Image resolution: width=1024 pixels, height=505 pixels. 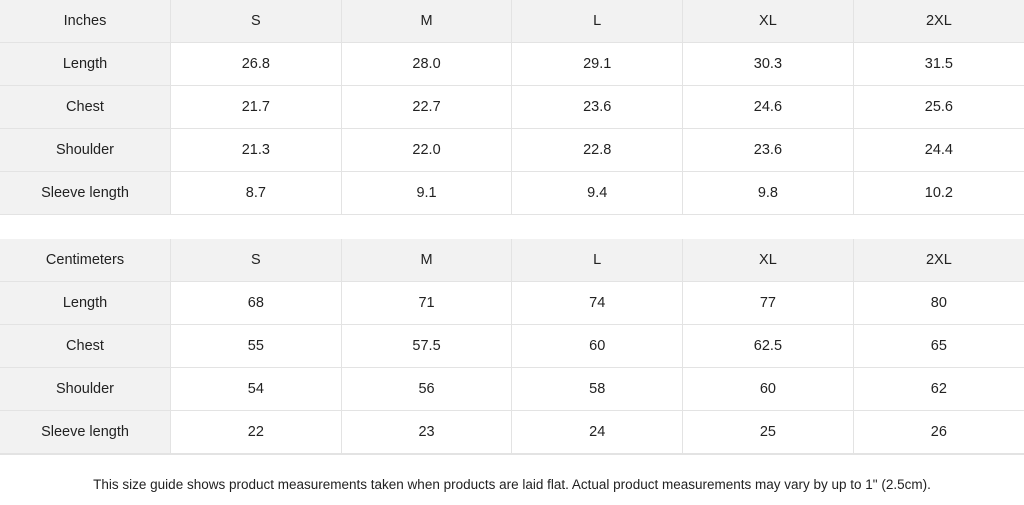 I want to click on cell-sleeve-2xl: 10.2, so click(x=938, y=193).